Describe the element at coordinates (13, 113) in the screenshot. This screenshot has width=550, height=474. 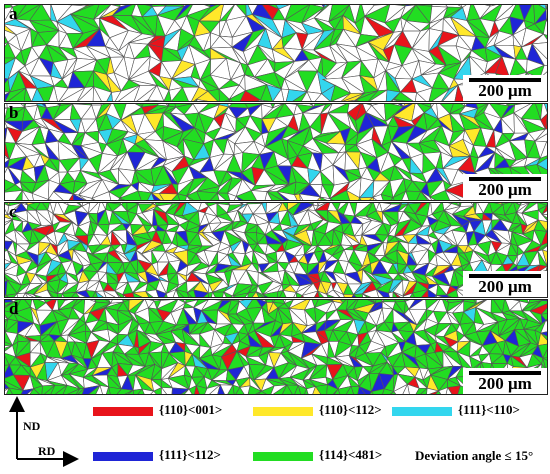
I see `panel-label: b` at that location.